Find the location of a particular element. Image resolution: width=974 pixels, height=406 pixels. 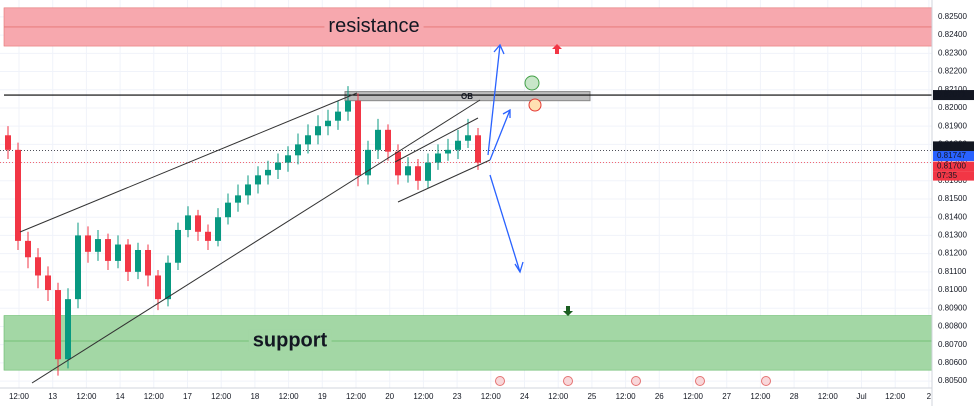

x-tick-label: 23 is located at coordinates (457, 396).